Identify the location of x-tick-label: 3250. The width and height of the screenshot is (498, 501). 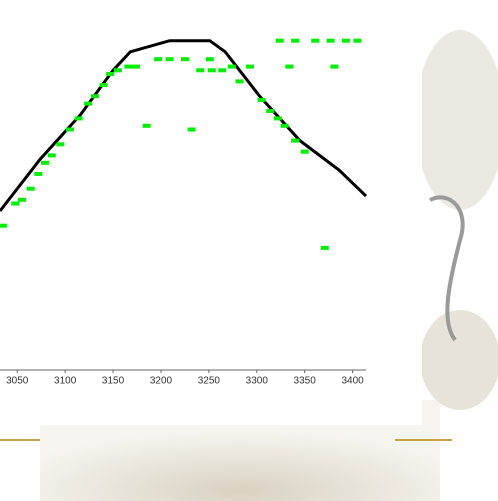
(209, 381).